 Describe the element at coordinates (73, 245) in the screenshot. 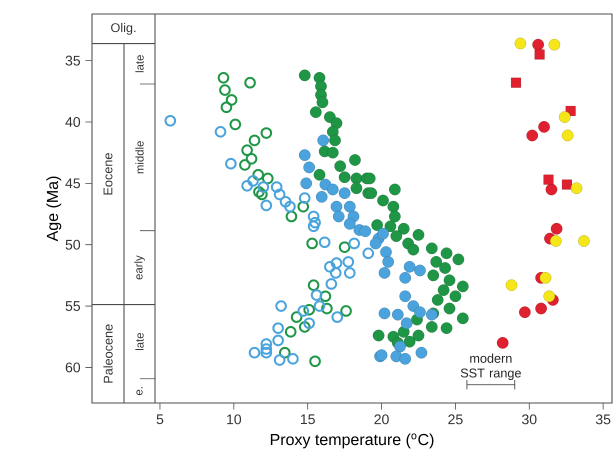

I see `y-tick-label: 50` at that location.